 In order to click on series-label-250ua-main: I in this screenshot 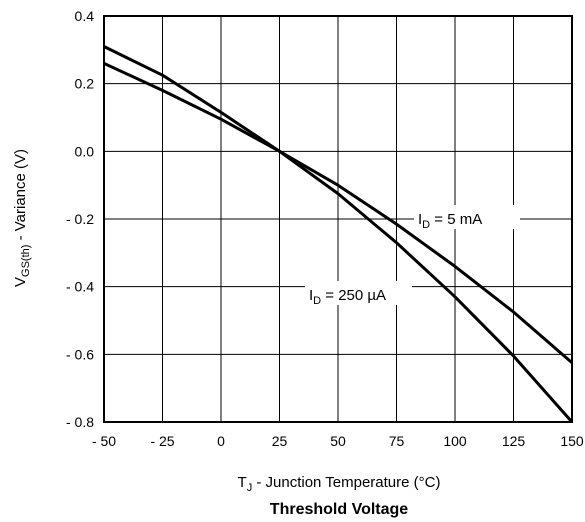, I will do `click(311, 295)`.